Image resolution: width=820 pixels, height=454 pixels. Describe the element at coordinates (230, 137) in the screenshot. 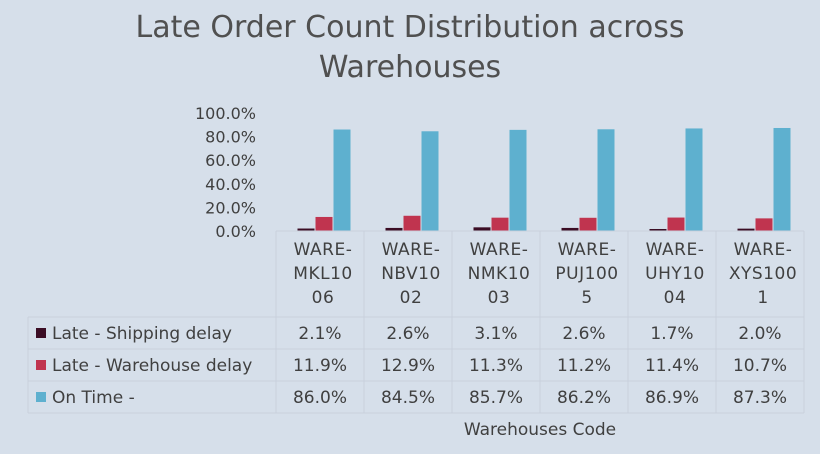

I see `y-tick-label: 80.0%` at that location.